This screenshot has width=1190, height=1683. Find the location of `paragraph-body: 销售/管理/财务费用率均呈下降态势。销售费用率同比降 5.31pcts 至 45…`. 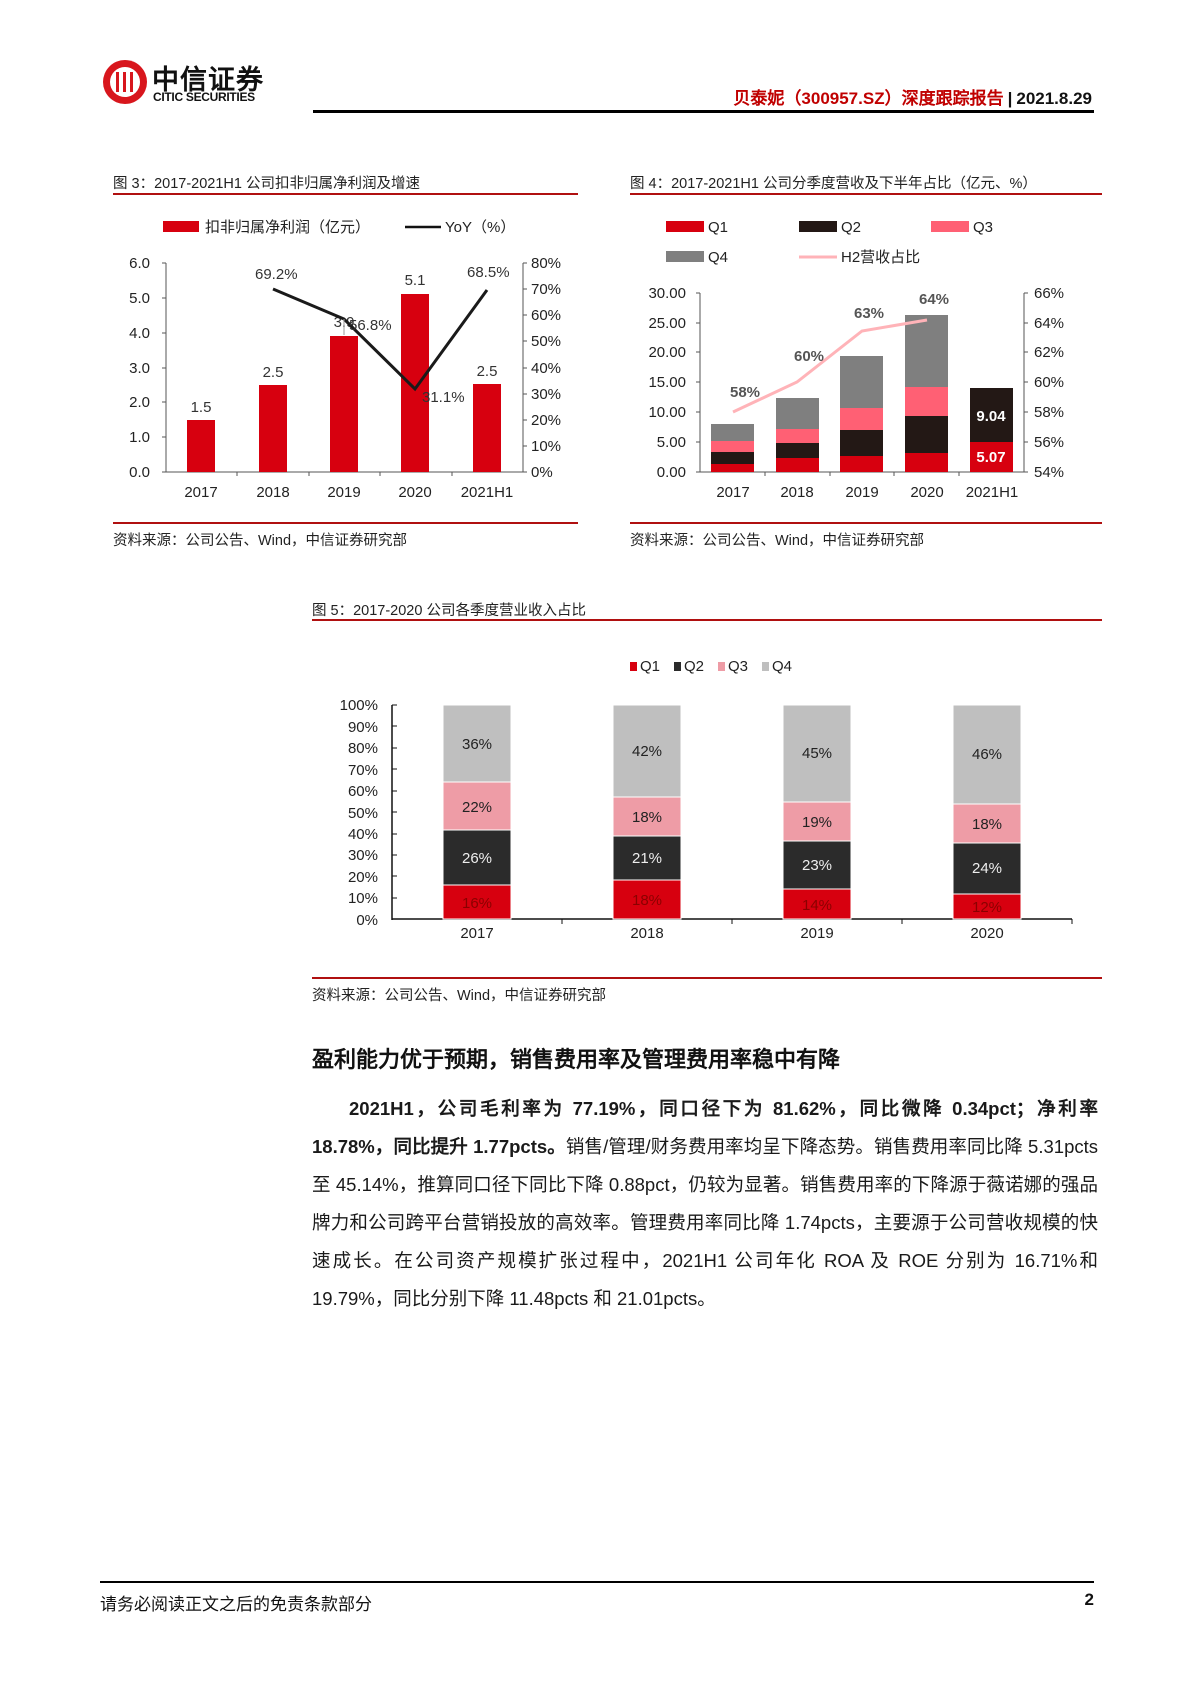

paragraph-body: 销售/管理/财务费用率均呈下降态势。销售费用率同比降 5.31pcts 至 45… is located at coordinates (705, 1222).